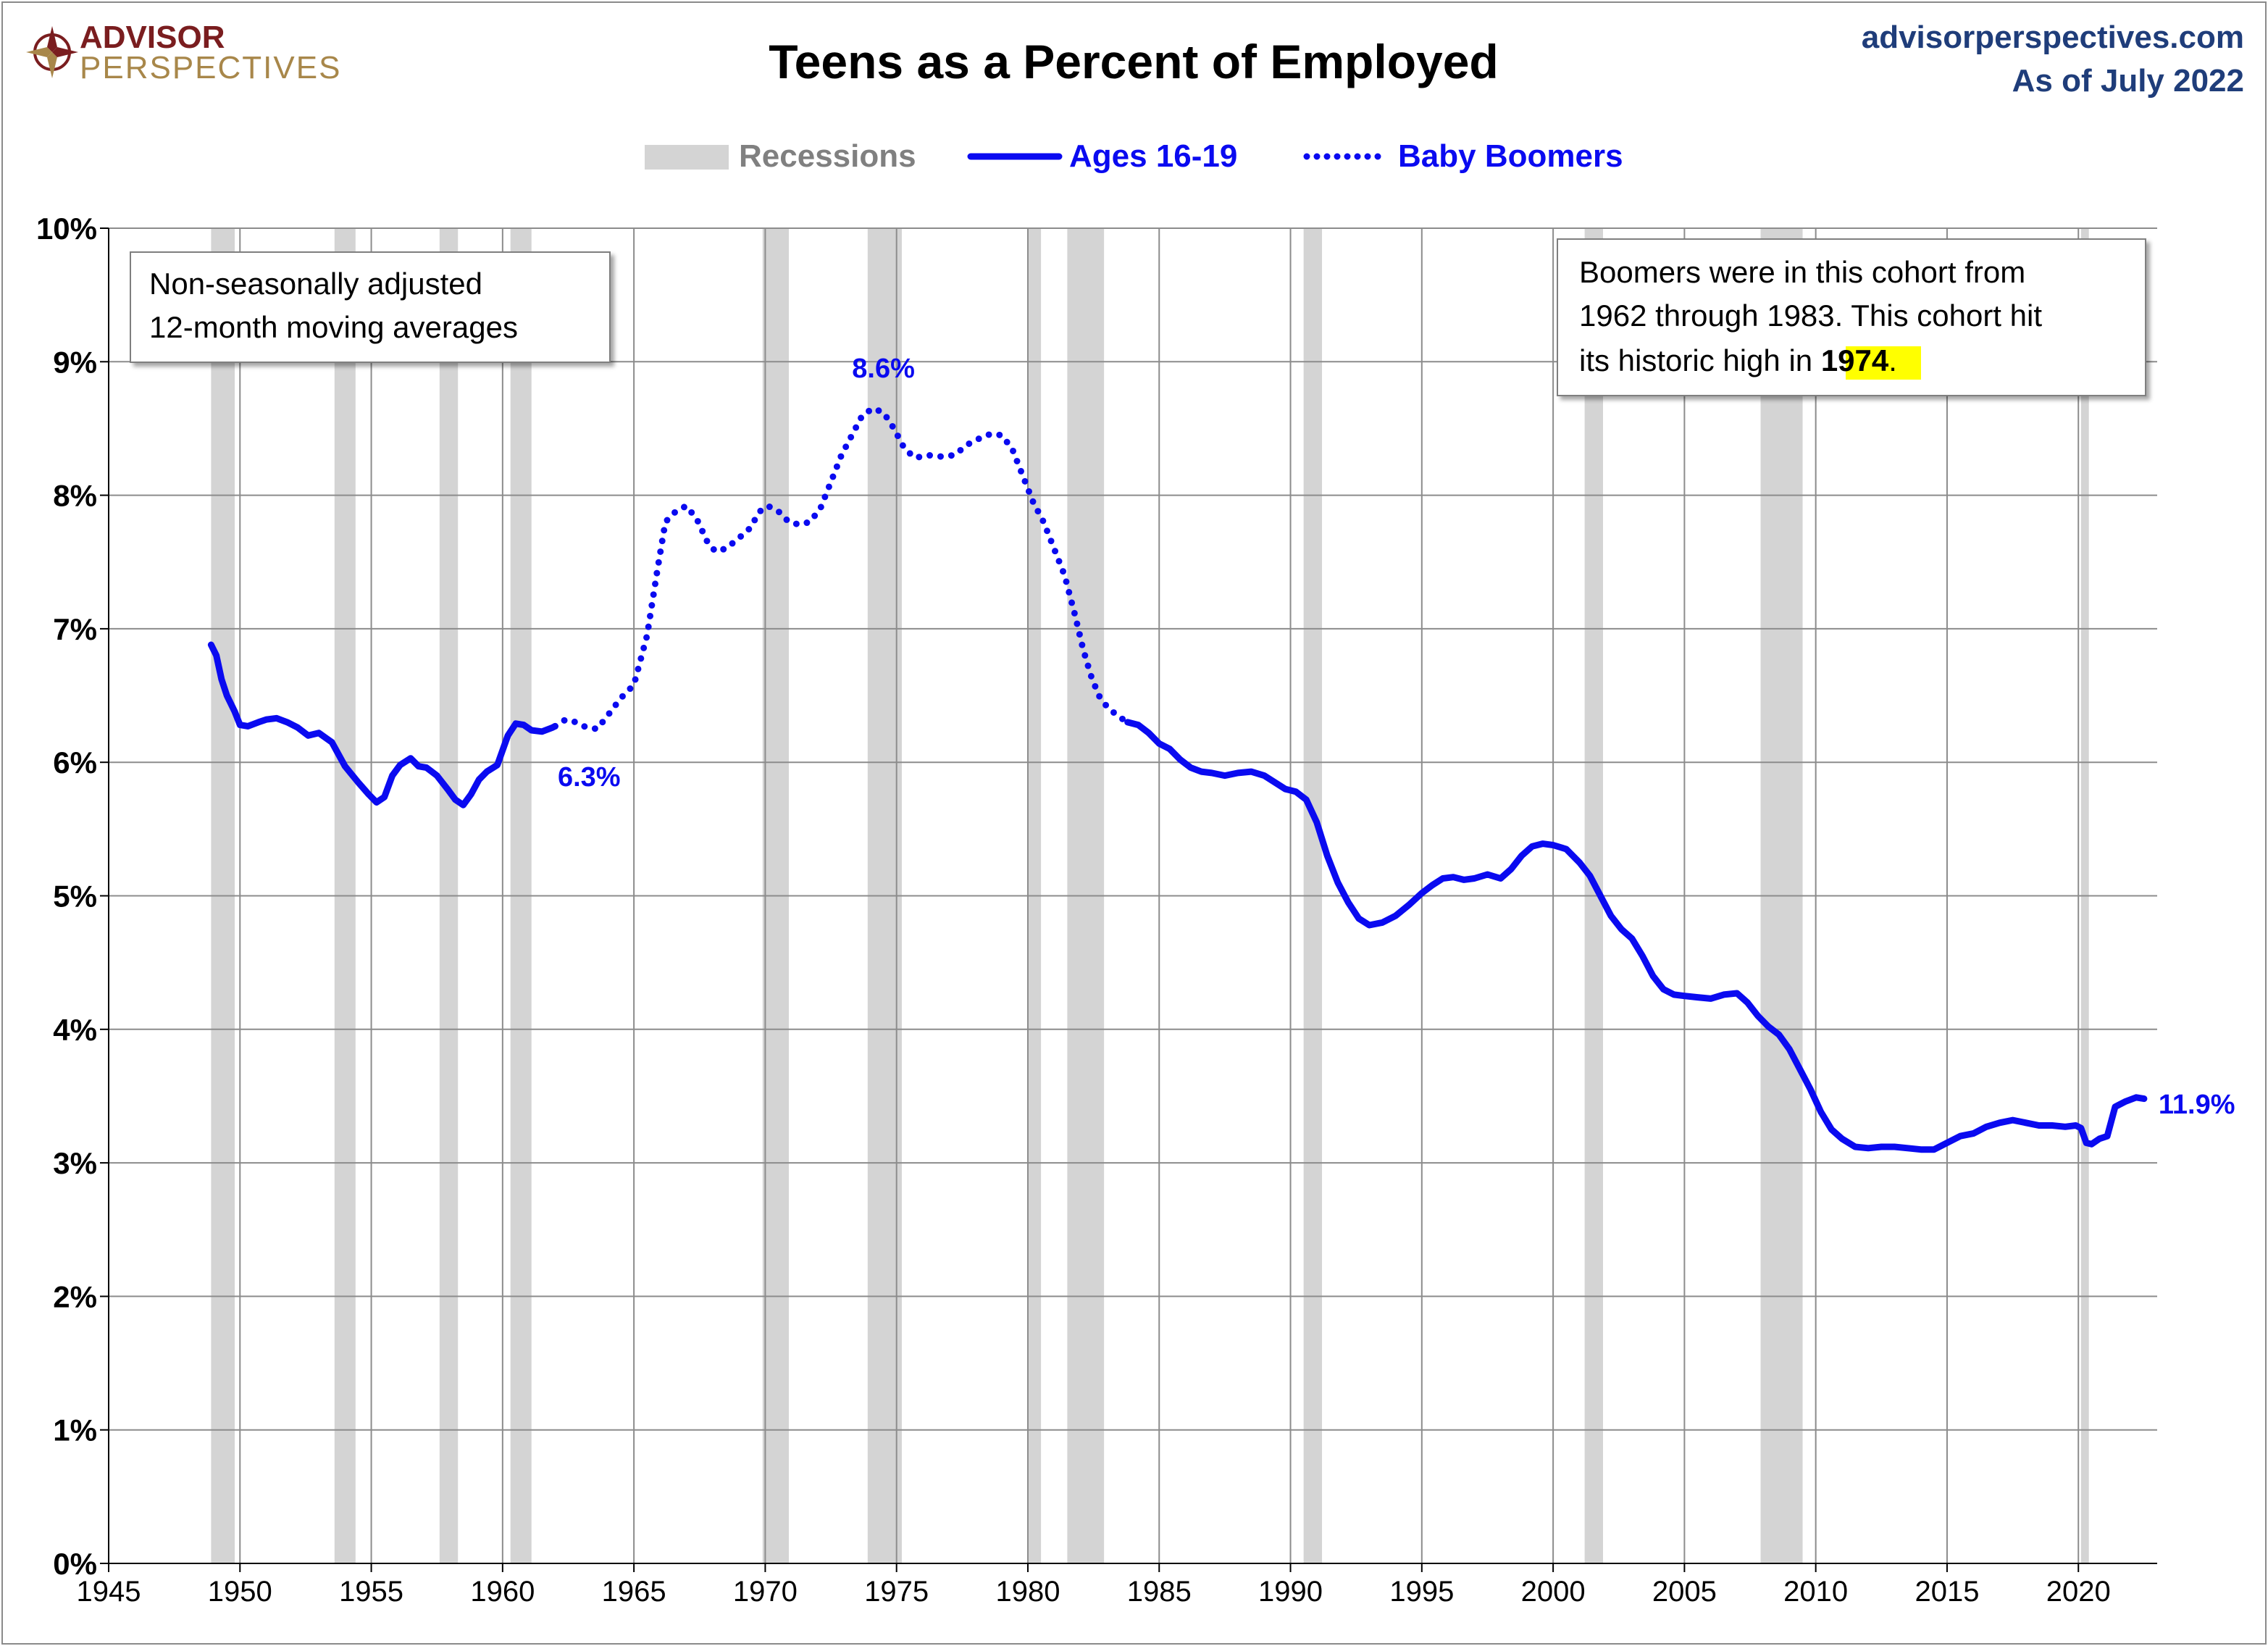 This screenshot has width=2268, height=1646. I want to click on data-label: 6.3%, so click(589, 777).